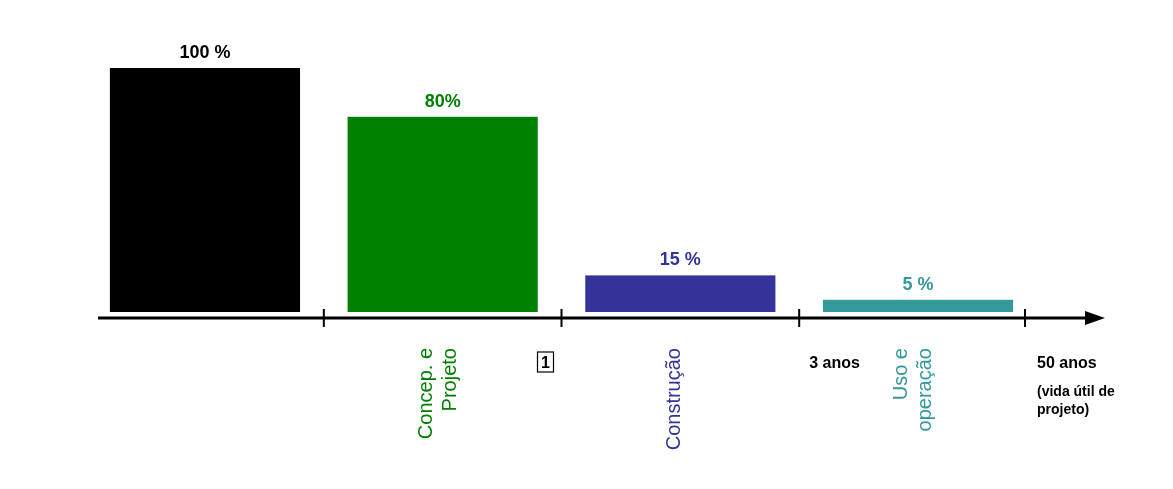 The height and width of the screenshot is (489, 1173). Describe the element at coordinates (1076, 400) in the screenshot. I see `text: (vida útil de projeto)` at that location.